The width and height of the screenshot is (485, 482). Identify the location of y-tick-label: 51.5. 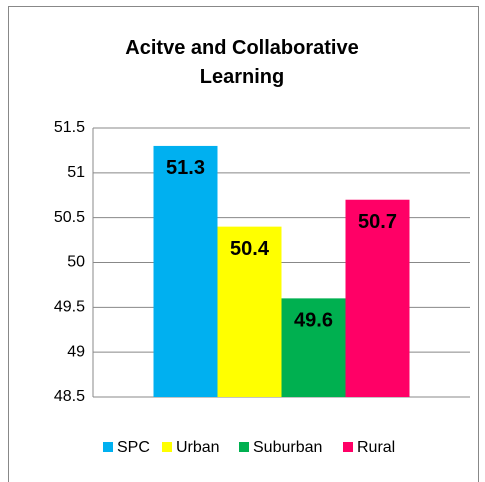
(69, 127).